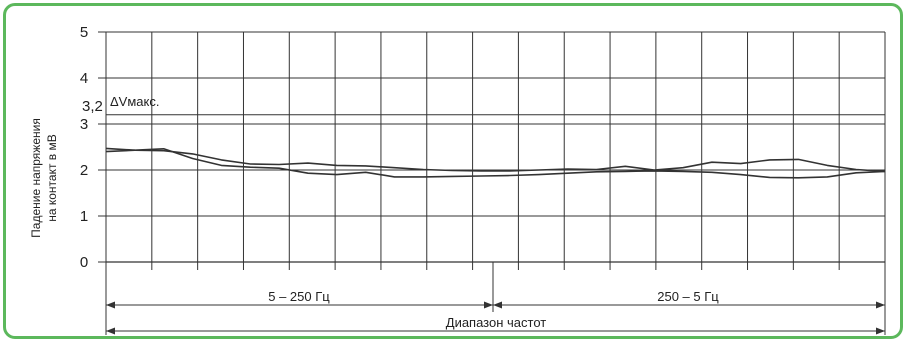  What do you see at coordinates (110, 331) in the screenshot?
I see `total-range-arrow-left-head` at bounding box center [110, 331].